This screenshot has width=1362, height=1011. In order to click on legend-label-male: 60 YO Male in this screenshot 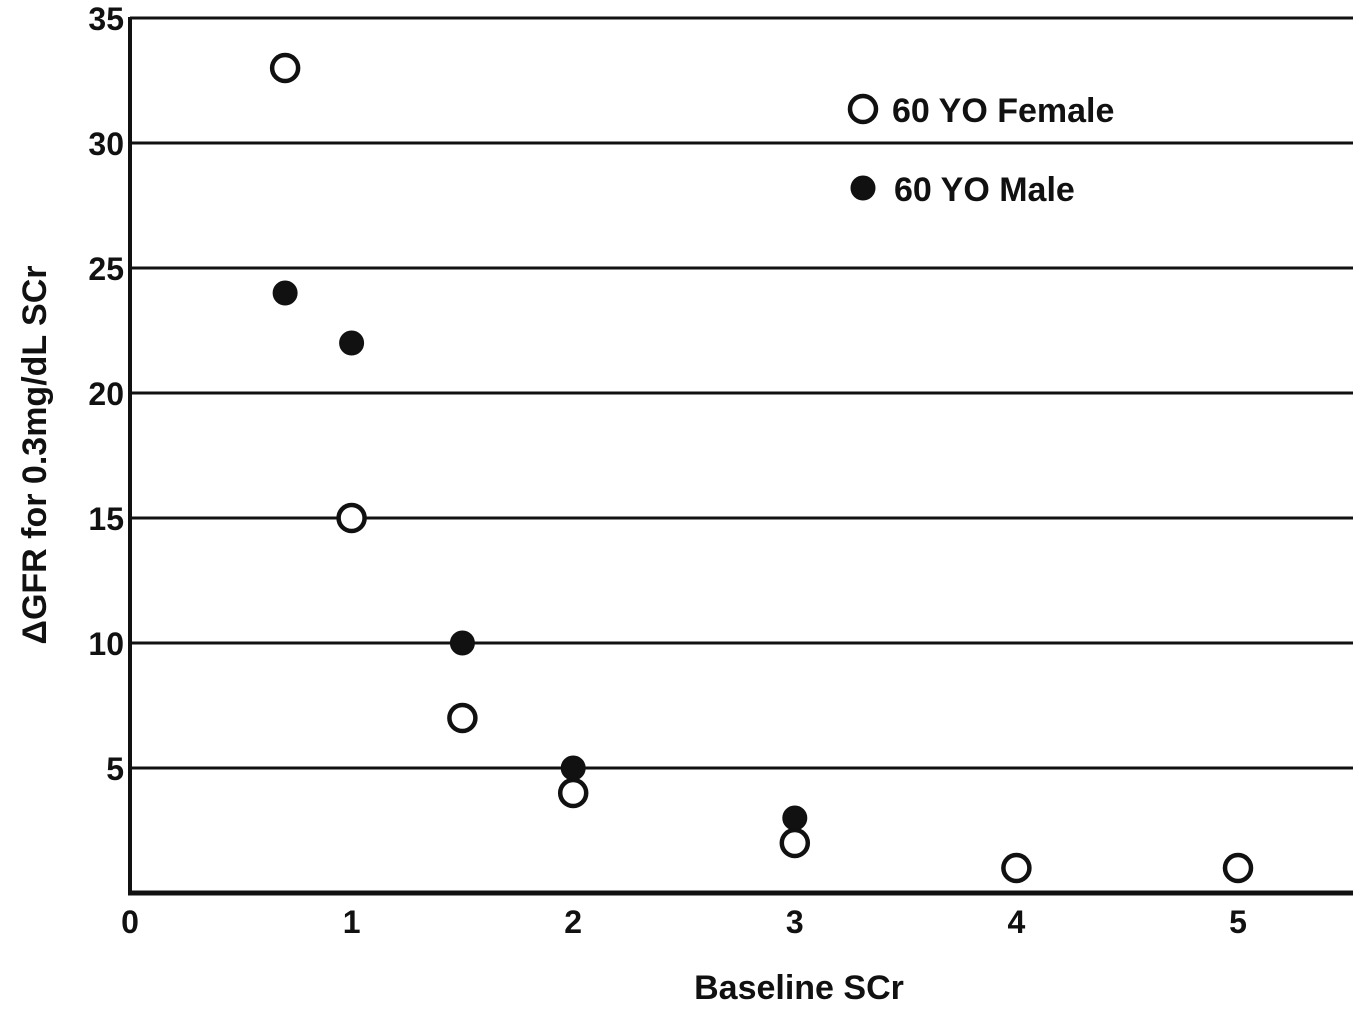, I will do `click(984, 190)`.